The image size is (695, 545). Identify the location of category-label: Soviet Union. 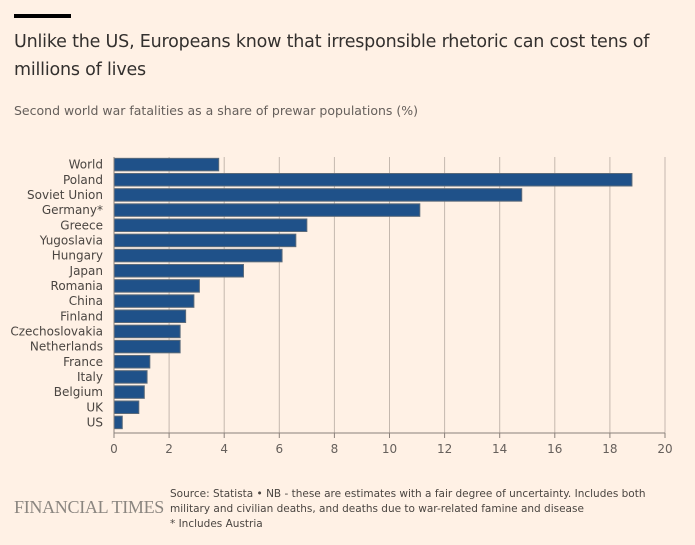
(65, 195).